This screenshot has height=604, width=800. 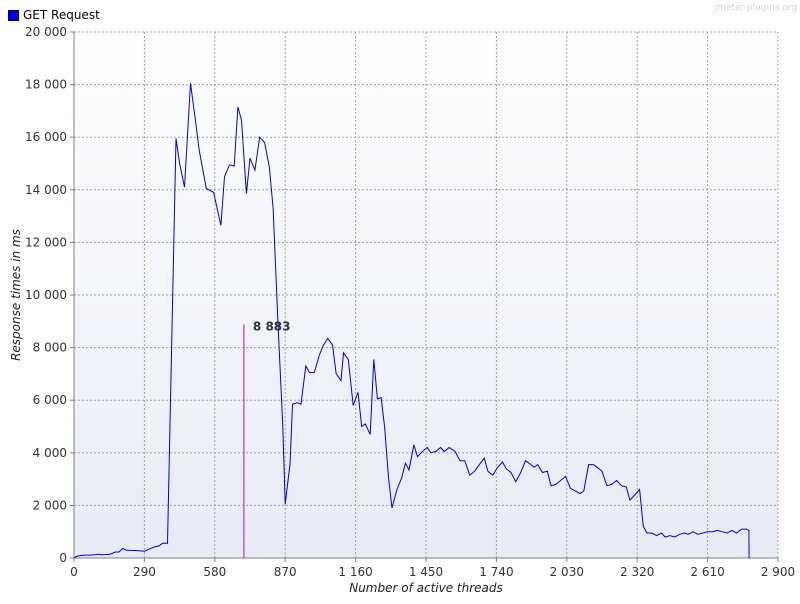 I want to click on y-tick-label: 4 000, so click(x=50, y=453).